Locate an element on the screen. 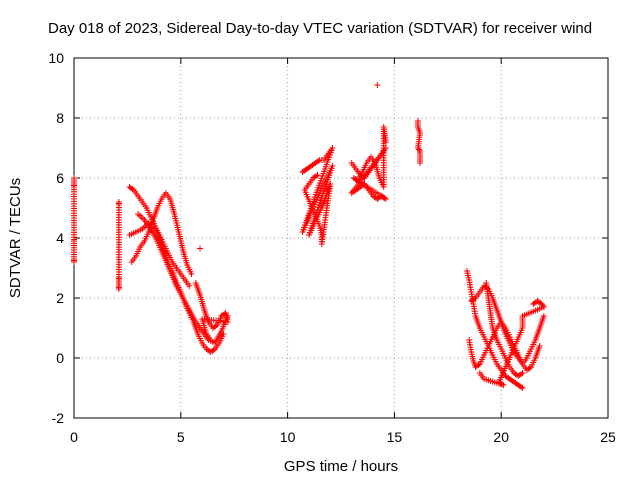 This screenshot has height=480, width=640. y-tick-label: 0 is located at coordinates (60, 358).